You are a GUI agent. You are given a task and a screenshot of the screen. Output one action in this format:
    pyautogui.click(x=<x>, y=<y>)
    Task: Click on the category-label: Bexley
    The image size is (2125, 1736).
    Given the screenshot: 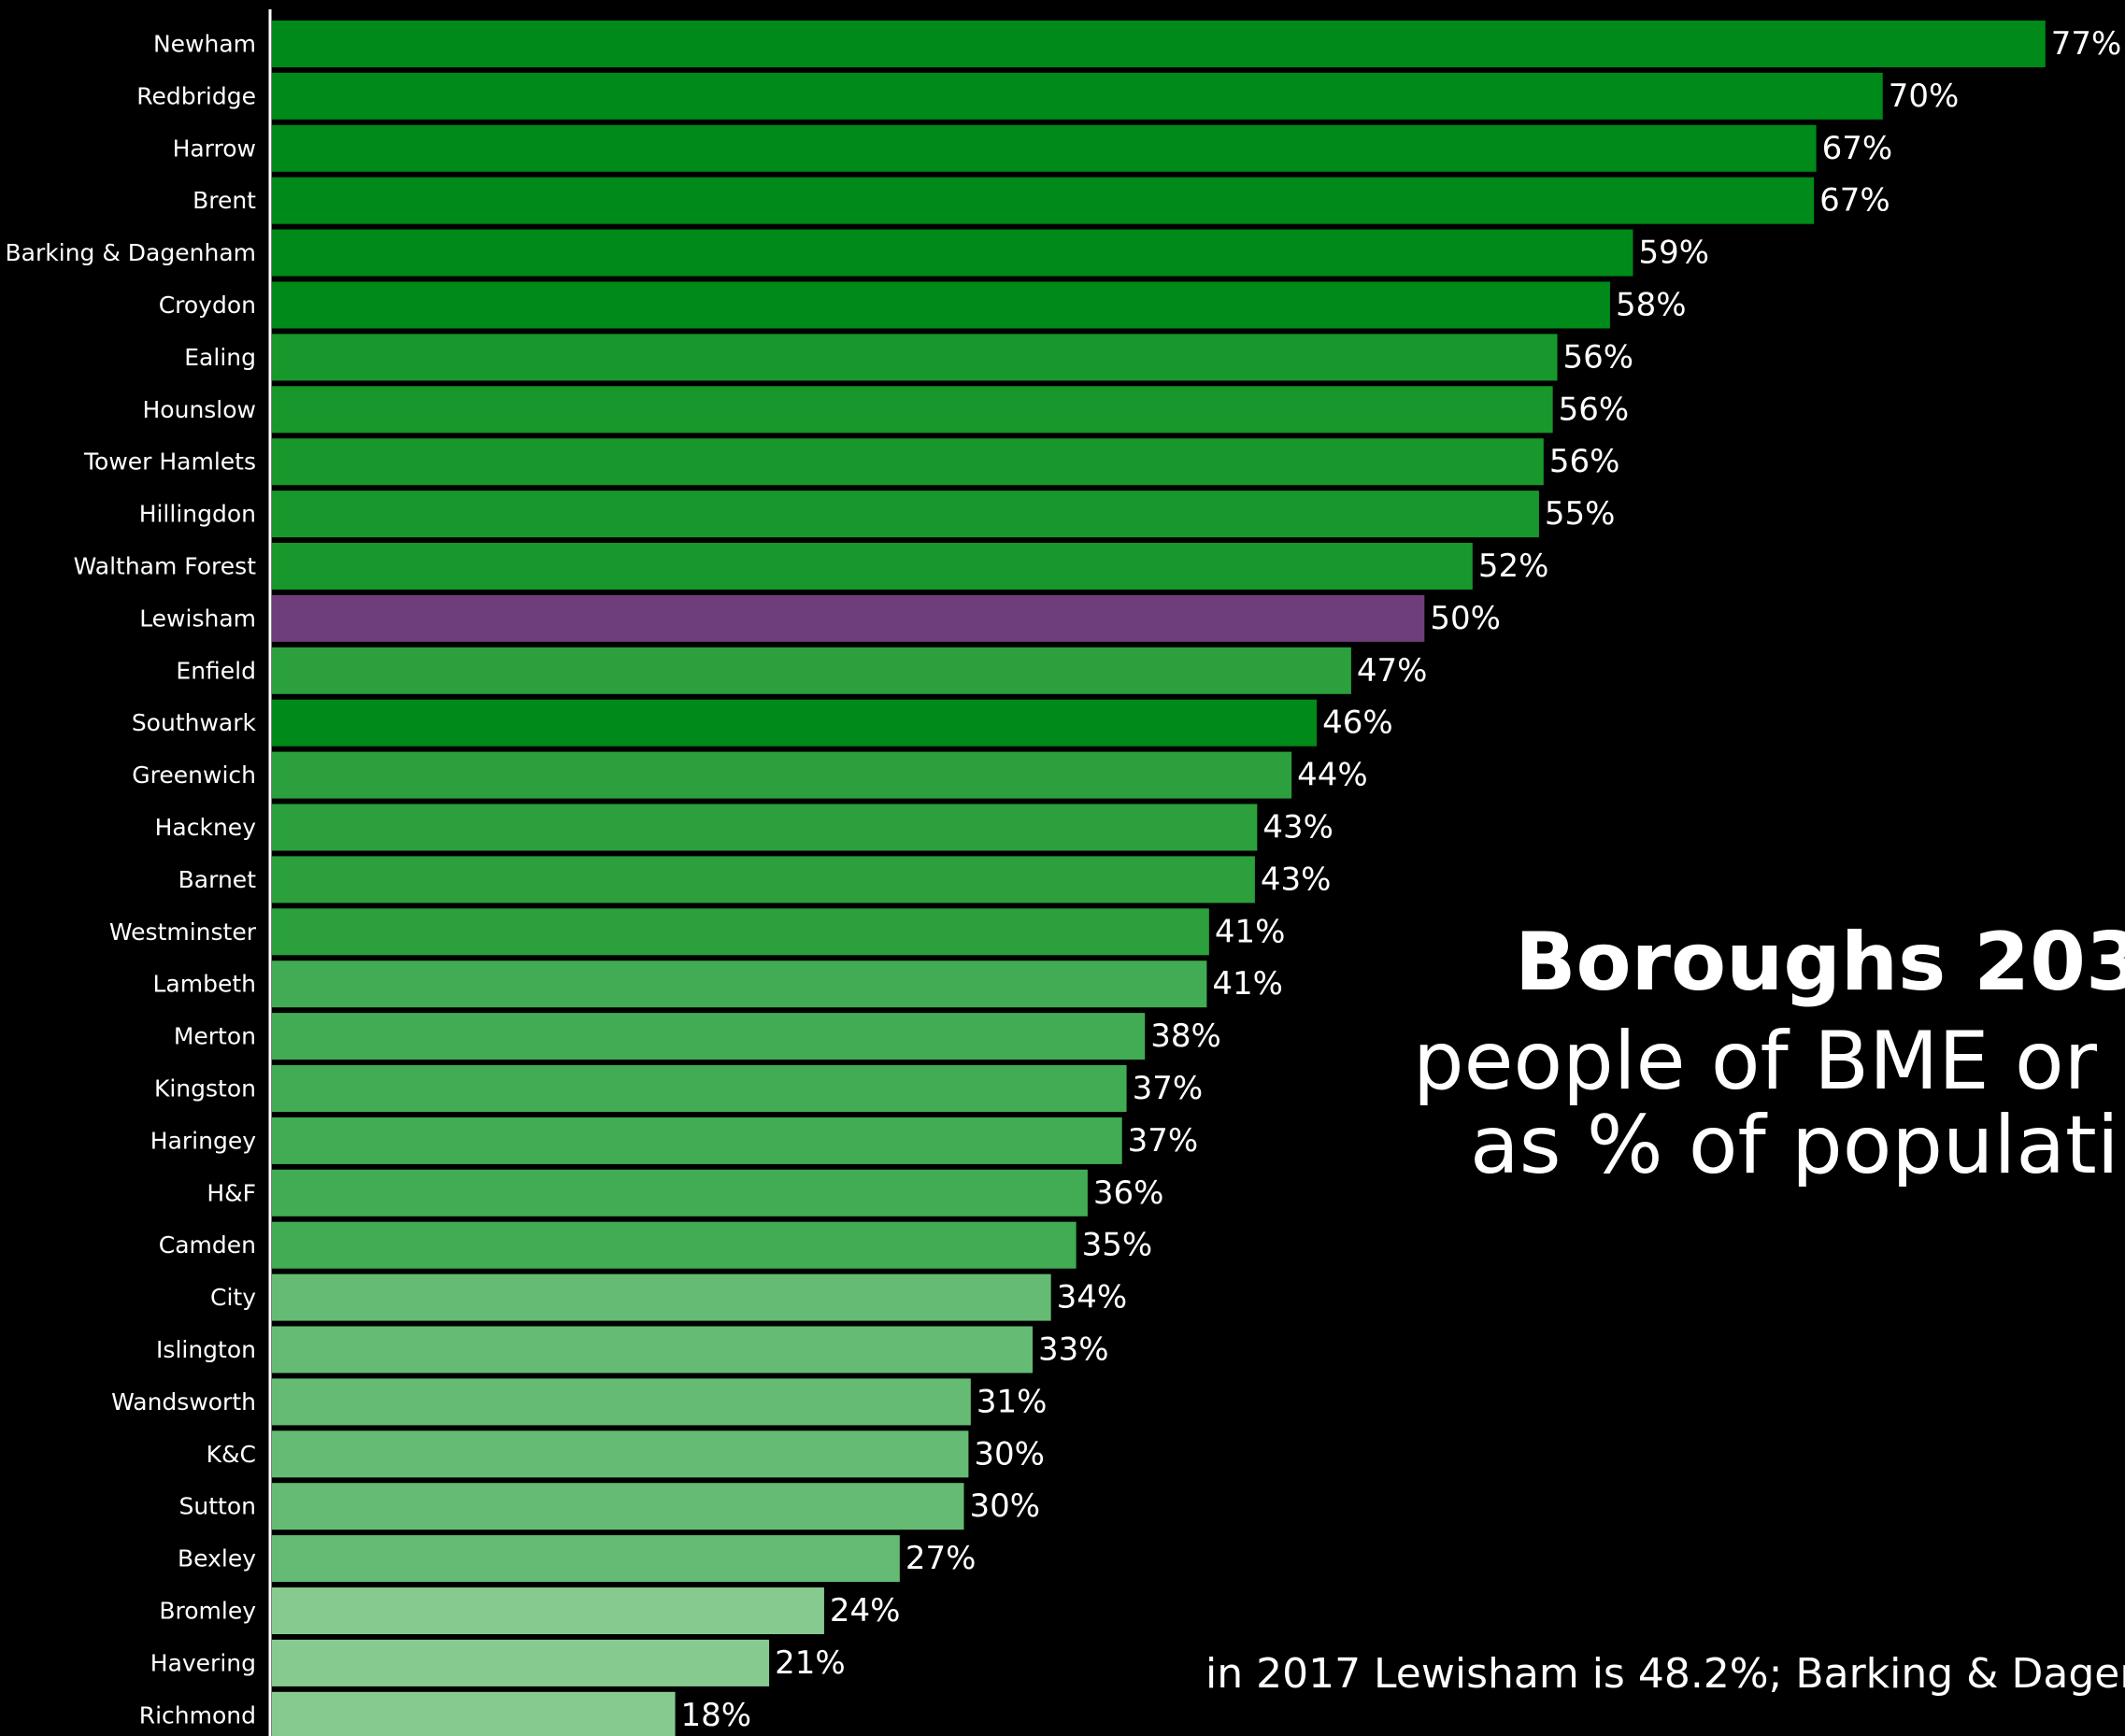 What is the action you would take?
    pyautogui.click(x=217, y=1558)
    